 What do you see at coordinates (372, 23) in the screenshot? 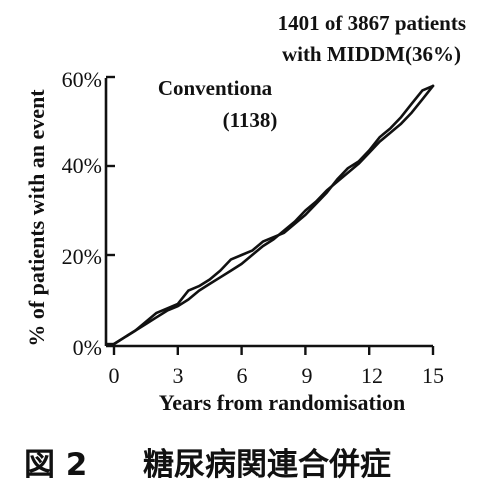
I see `top-annotation-line1: 1401 of 3867 patients` at bounding box center [372, 23].